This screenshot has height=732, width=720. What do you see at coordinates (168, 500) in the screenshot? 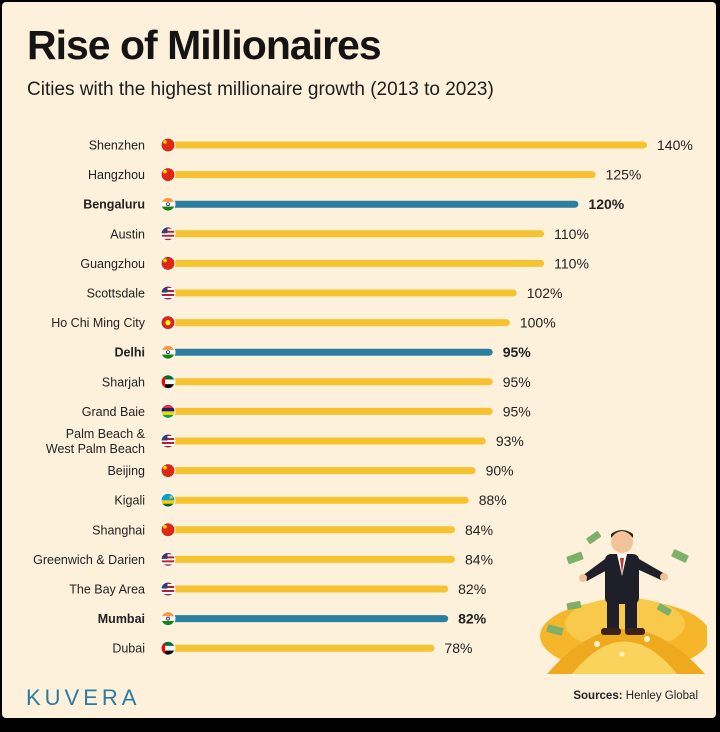
I see `rwanda-flag-icon` at bounding box center [168, 500].